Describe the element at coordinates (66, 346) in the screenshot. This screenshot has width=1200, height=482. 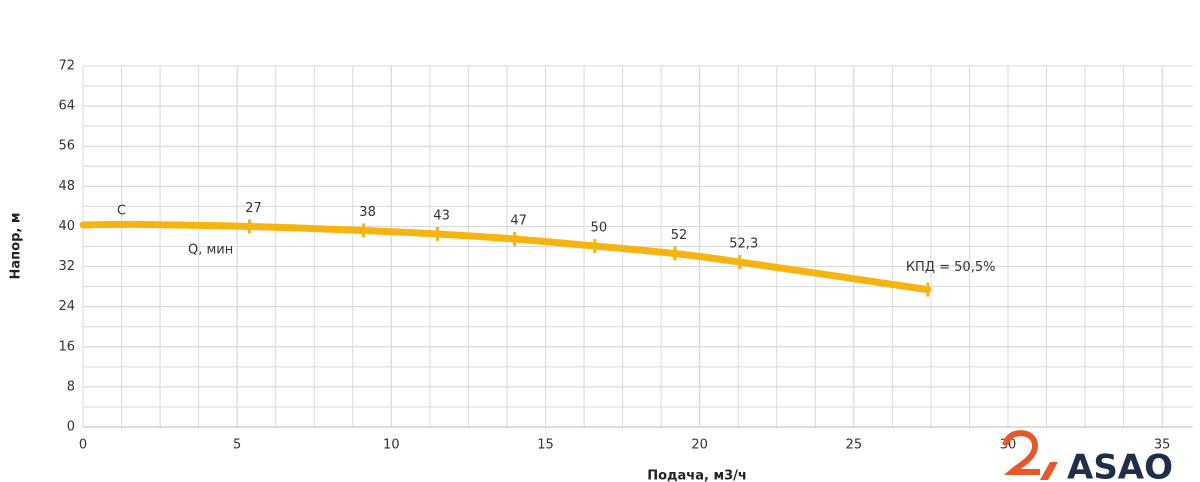
I see `y-tick-label: 16` at that location.